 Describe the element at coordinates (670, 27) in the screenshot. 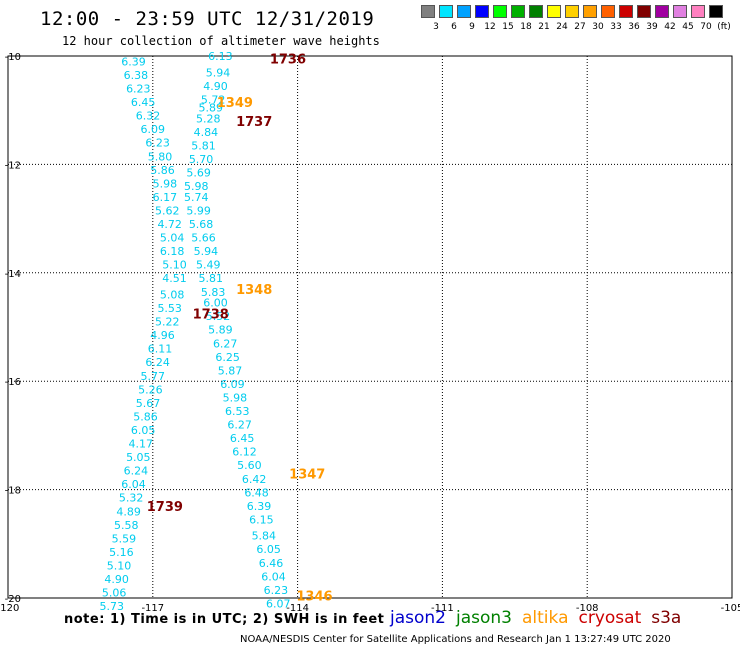

I see `legend-label: 42` at that location.